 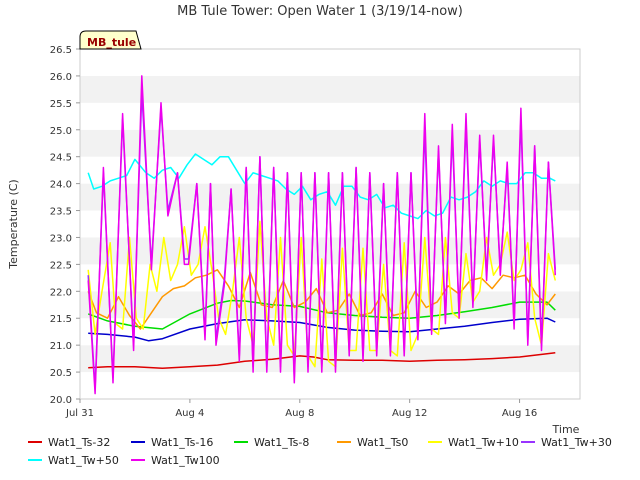 What do you see at coordinates (409, 413) in the screenshot?
I see `x-tick-label: Aug 12` at bounding box center [409, 413].